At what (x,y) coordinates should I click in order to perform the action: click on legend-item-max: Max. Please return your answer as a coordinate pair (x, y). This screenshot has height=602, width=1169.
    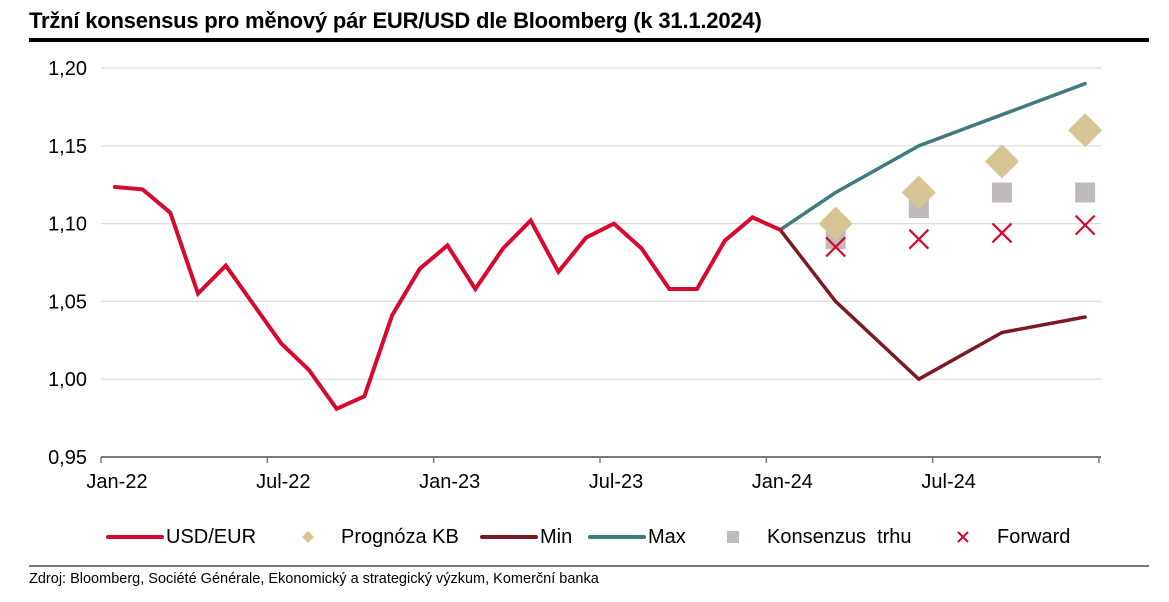
    Looking at the image, I should click on (637, 537).